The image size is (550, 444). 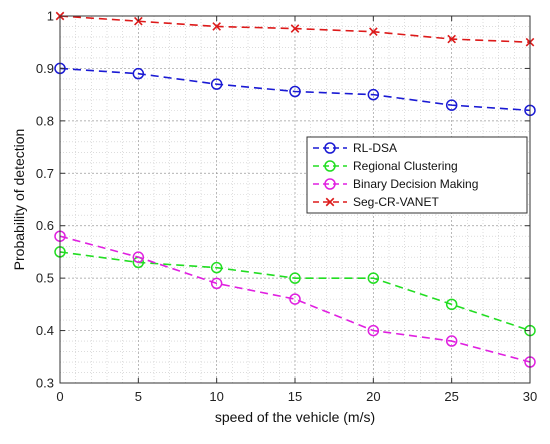 I want to click on legend-label: Seg-CR-VANET, so click(x=396, y=202).